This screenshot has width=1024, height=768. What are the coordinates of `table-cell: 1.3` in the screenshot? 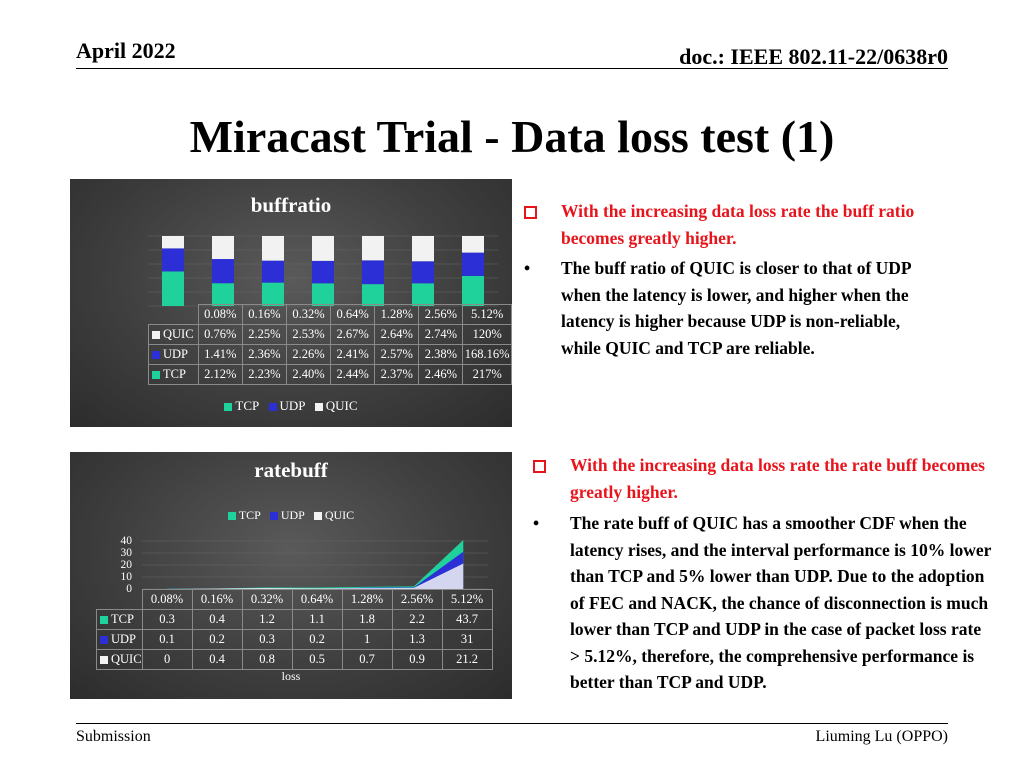 It's located at (417, 639).